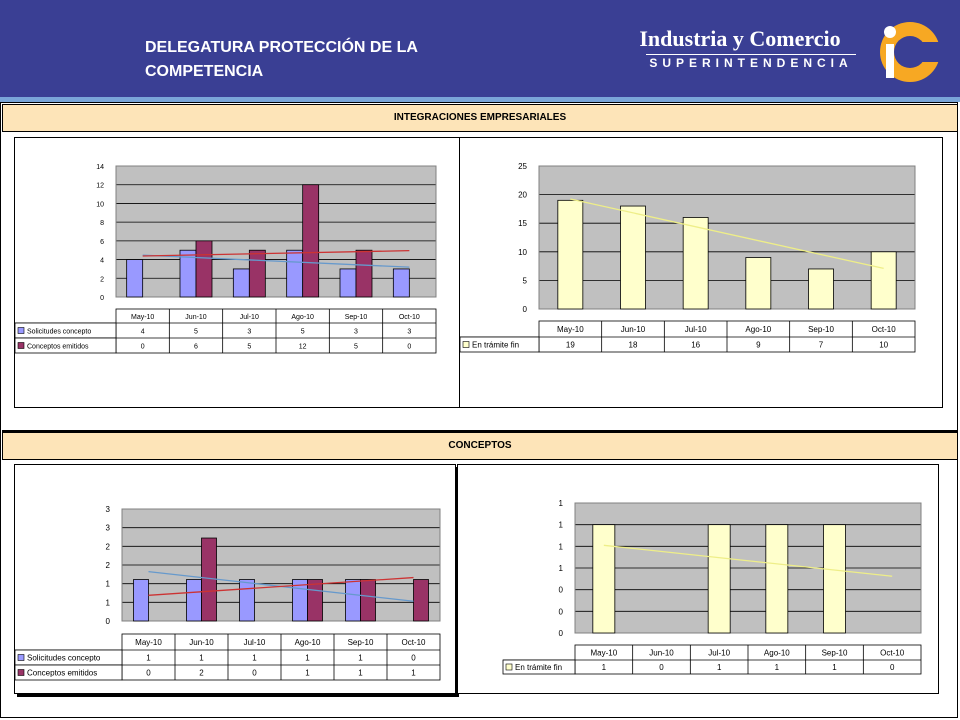 This screenshot has height=720, width=960. I want to click on y-tick-label: 2, so click(102, 279).